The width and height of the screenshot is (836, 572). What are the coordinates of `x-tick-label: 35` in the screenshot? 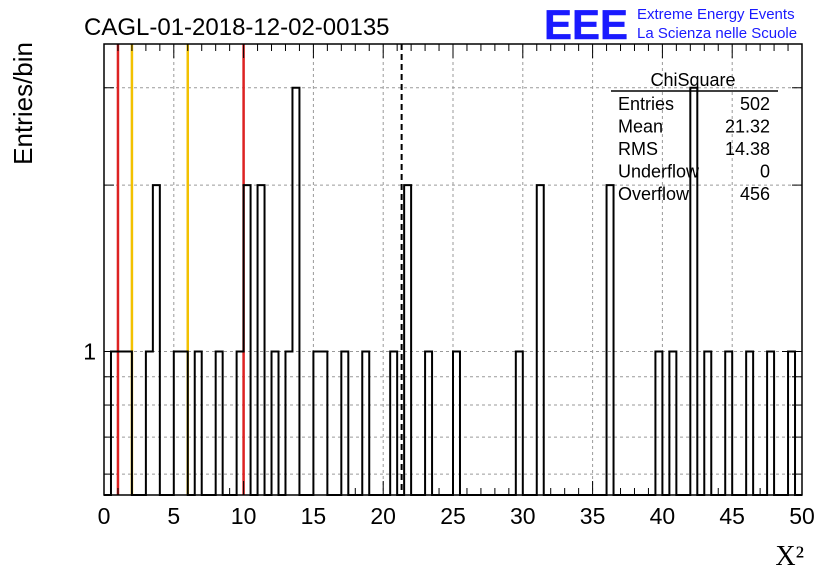 It's located at (593, 516).